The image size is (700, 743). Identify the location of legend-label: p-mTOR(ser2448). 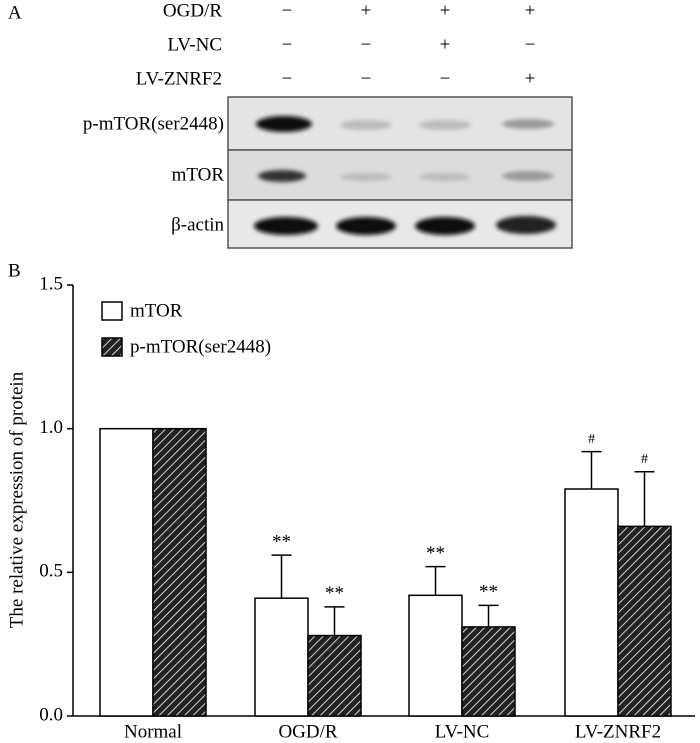
(200, 346).